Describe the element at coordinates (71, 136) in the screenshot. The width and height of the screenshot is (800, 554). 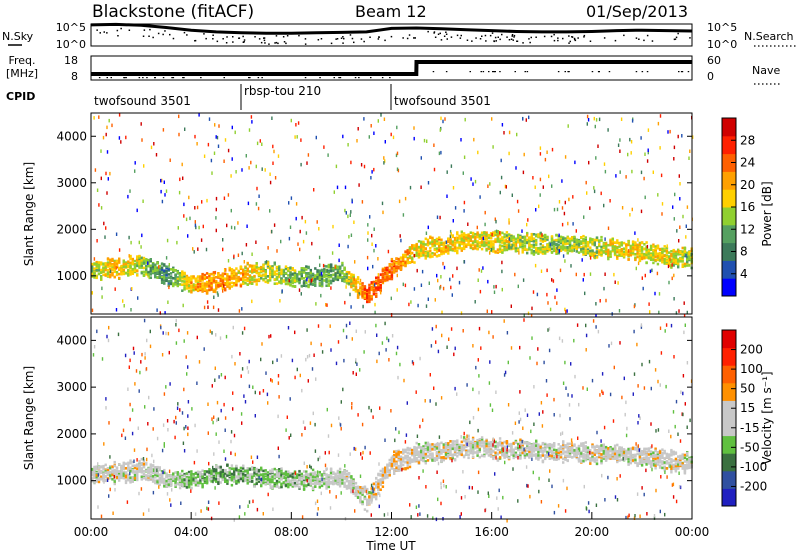
I see `y-tick-label: 4000` at that location.